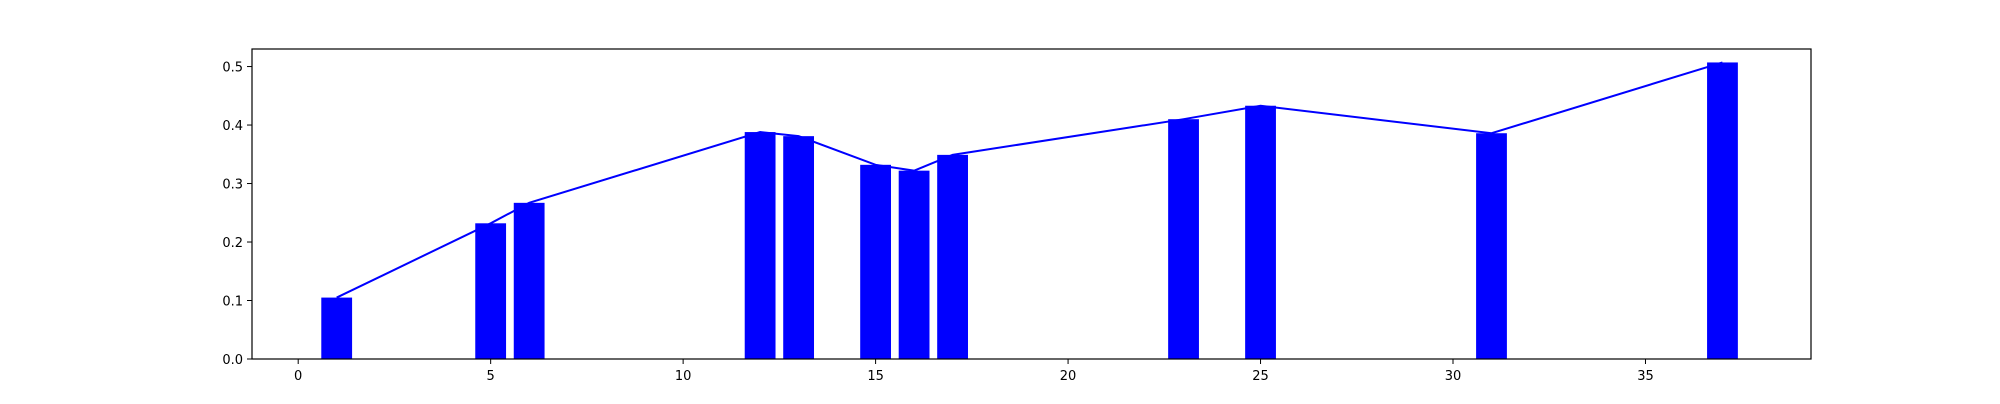 The image size is (2000, 404). I want to click on x-tick-label: 30, so click(1453, 376).